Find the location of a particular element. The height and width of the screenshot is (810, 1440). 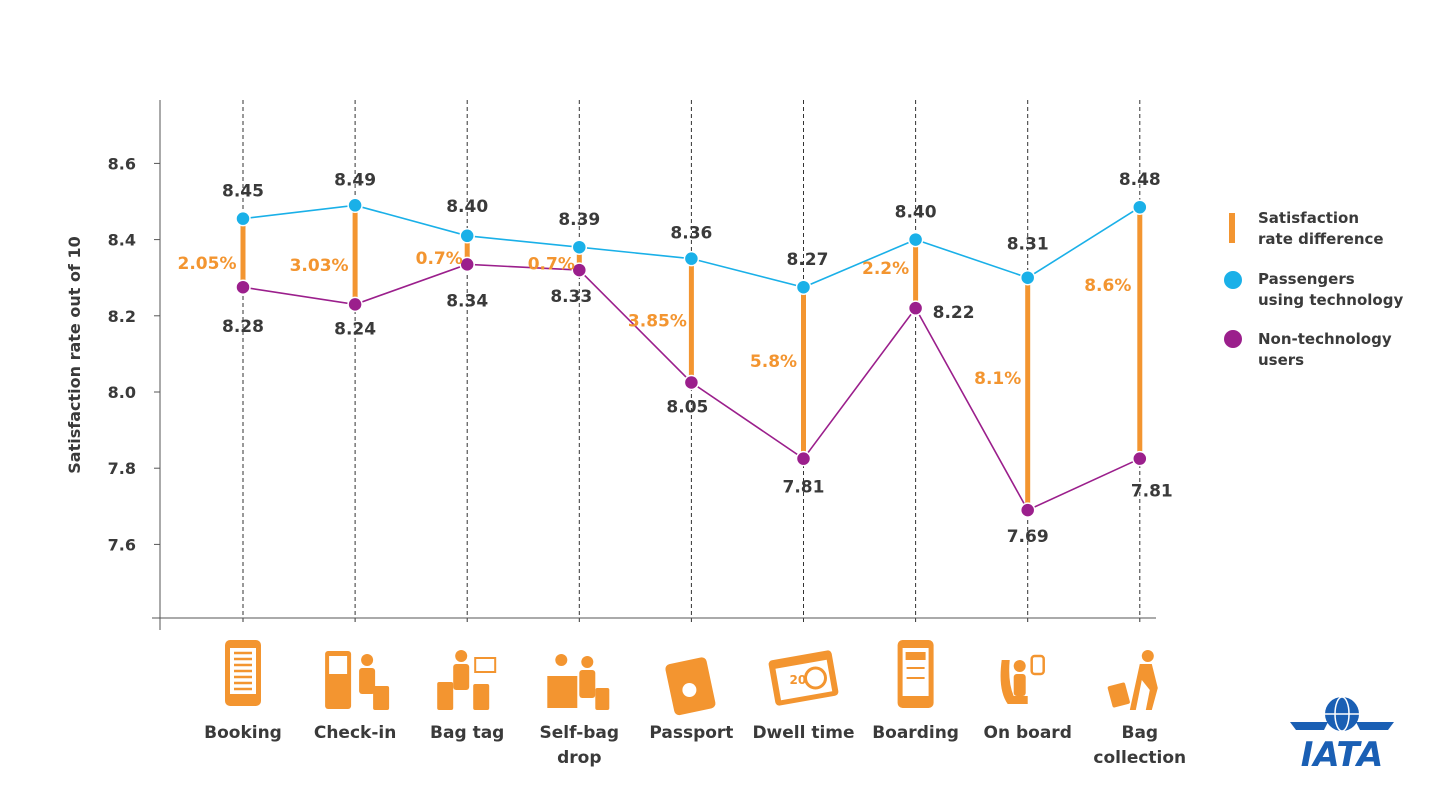

difference-label: 0.7% is located at coordinates (551, 265).